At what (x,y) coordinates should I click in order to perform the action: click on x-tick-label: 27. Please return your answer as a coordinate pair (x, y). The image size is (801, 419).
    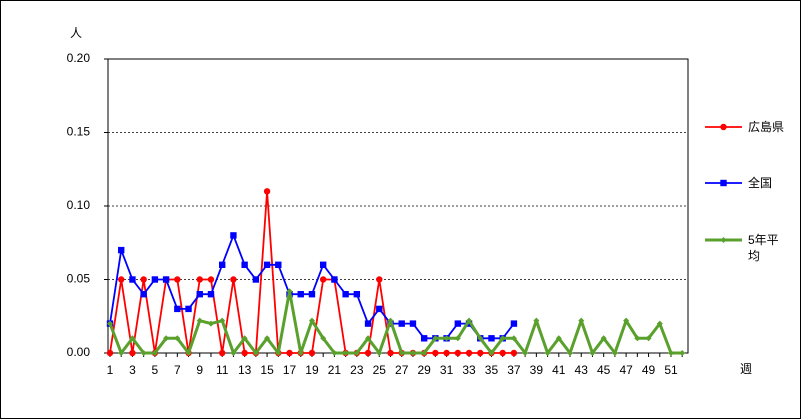
    Looking at the image, I should click on (402, 370).